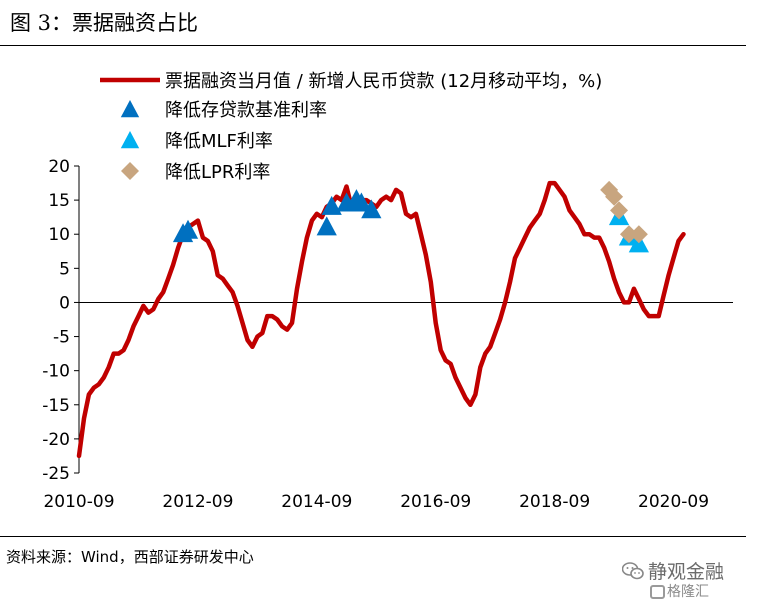  Describe the element at coordinates (688, 592) in the screenshot. I see `watermark-secondary: 格隆汇` at that location.